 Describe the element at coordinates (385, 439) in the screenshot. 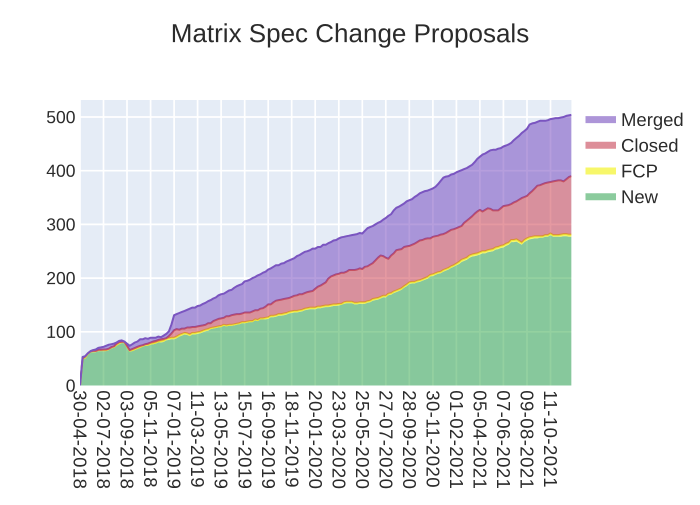

I see `svg-text: 27-07-2020` at that location.